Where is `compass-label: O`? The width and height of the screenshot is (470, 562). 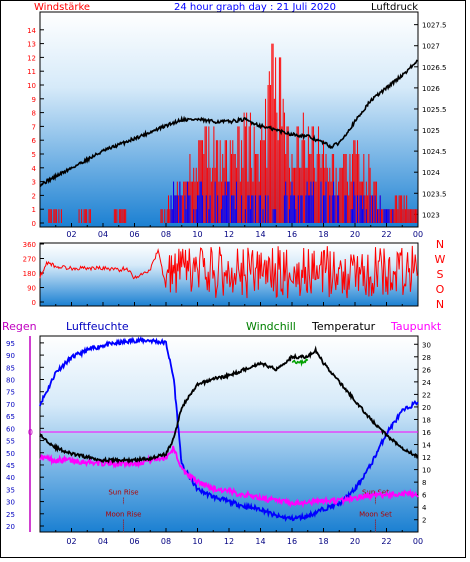
compass-label: O is located at coordinates (440, 289).